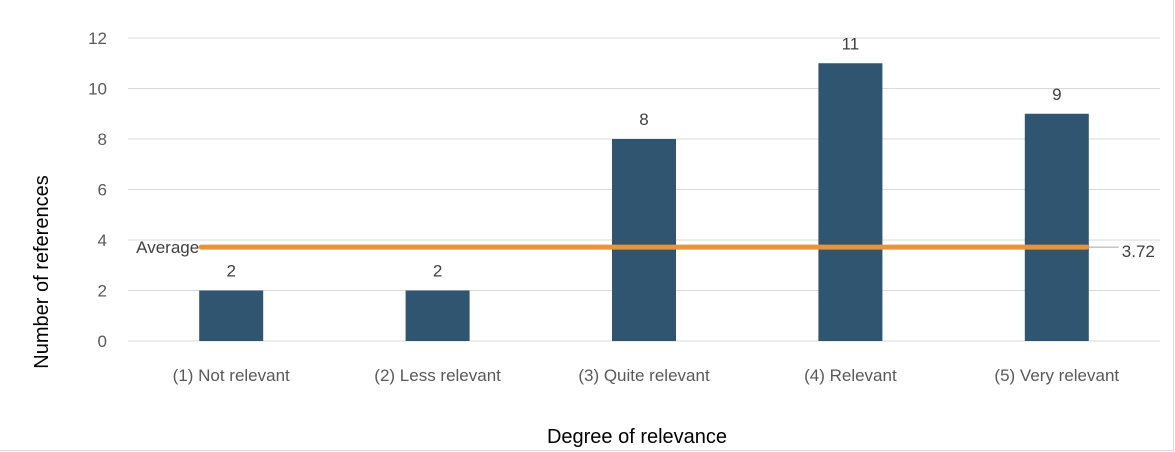  I want to click on average-value-label: 3.72, so click(1138, 251).